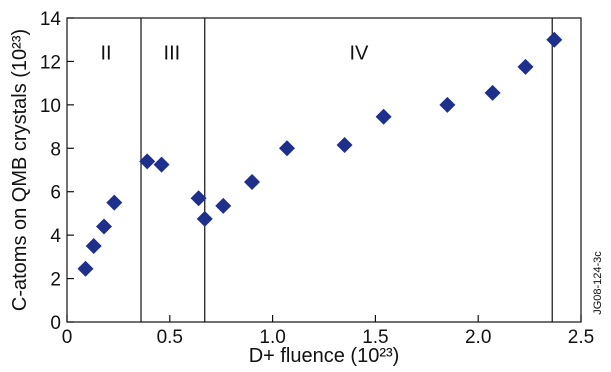 The width and height of the screenshot is (611, 372). What do you see at coordinates (55, 323) in the screenshot?
I see `y-tick-label: 0` at bounding box center [55, 323].